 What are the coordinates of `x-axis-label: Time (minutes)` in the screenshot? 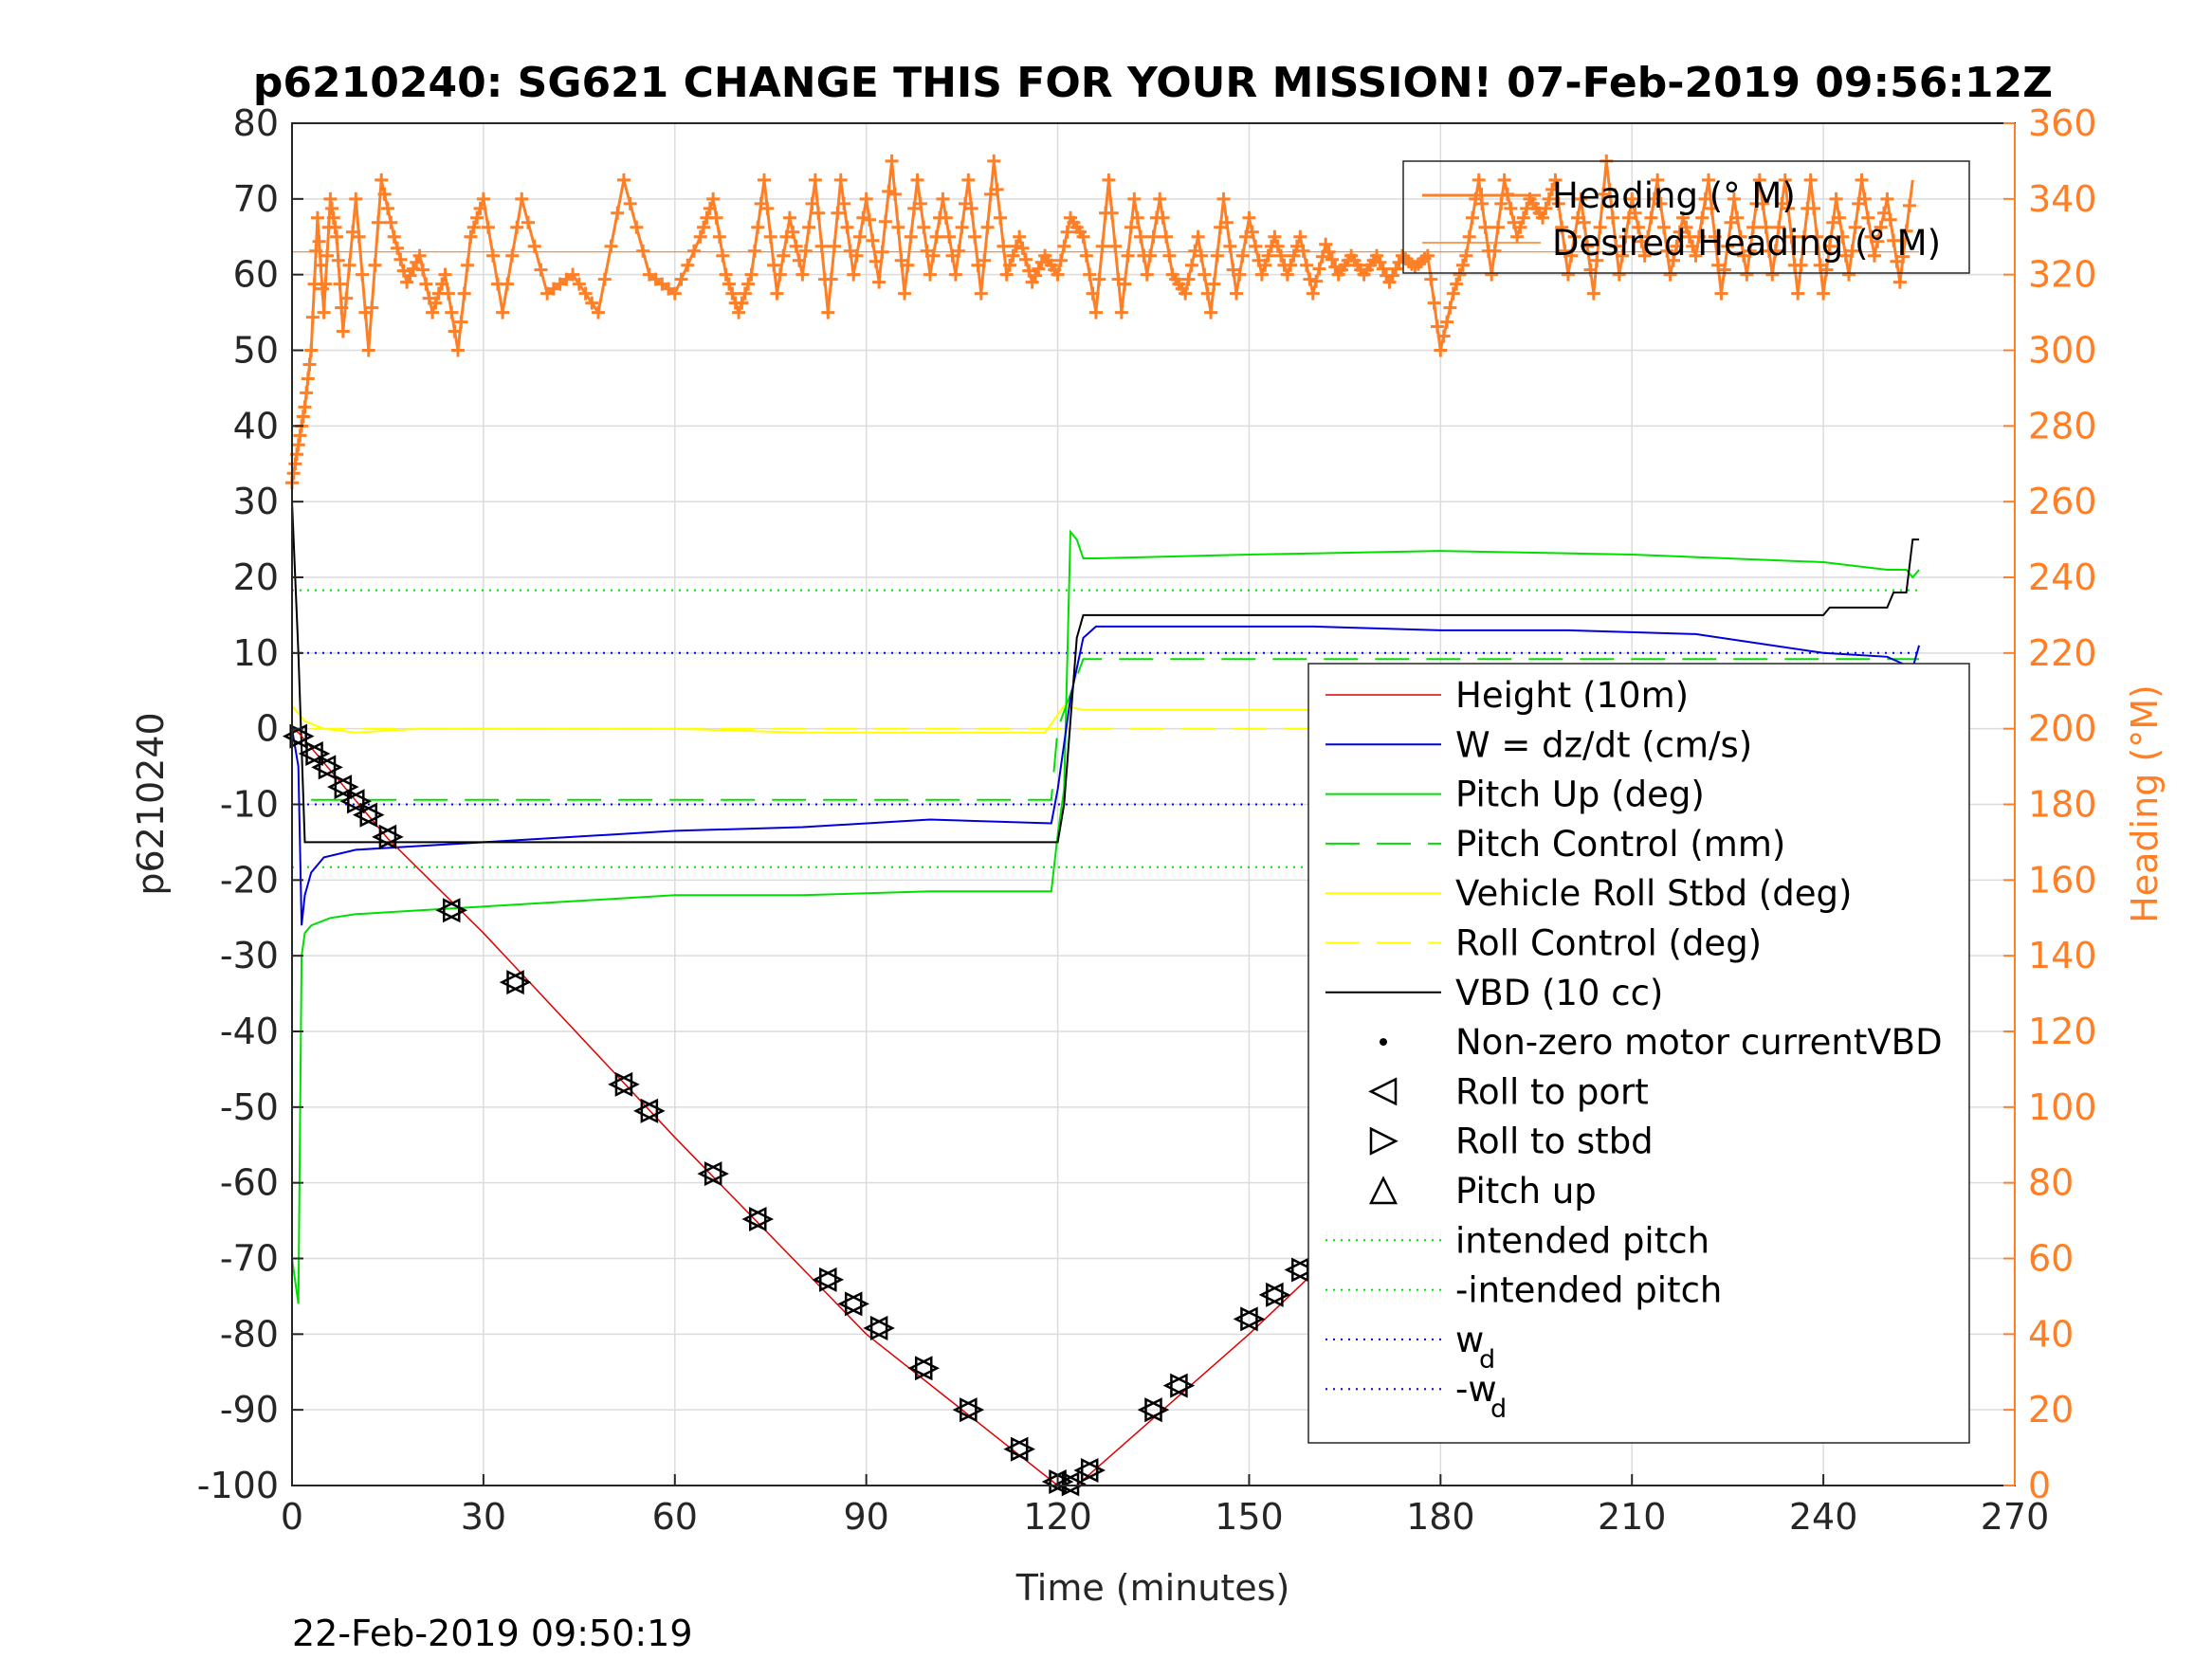 It's located at (1152, 1588).